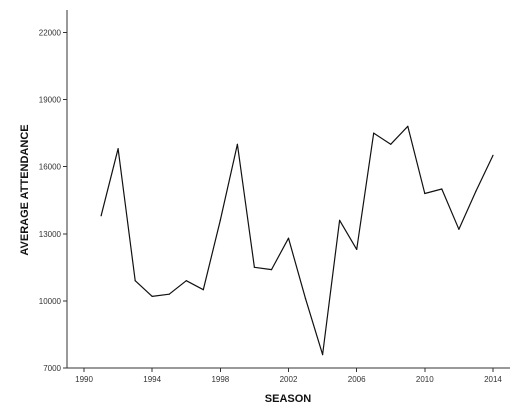  What do you see at coordinates (25, 189) in the screenshot?
I see `y-axis-title: AVERAGE ATTENDANCE` at bounding box center [25, 189].